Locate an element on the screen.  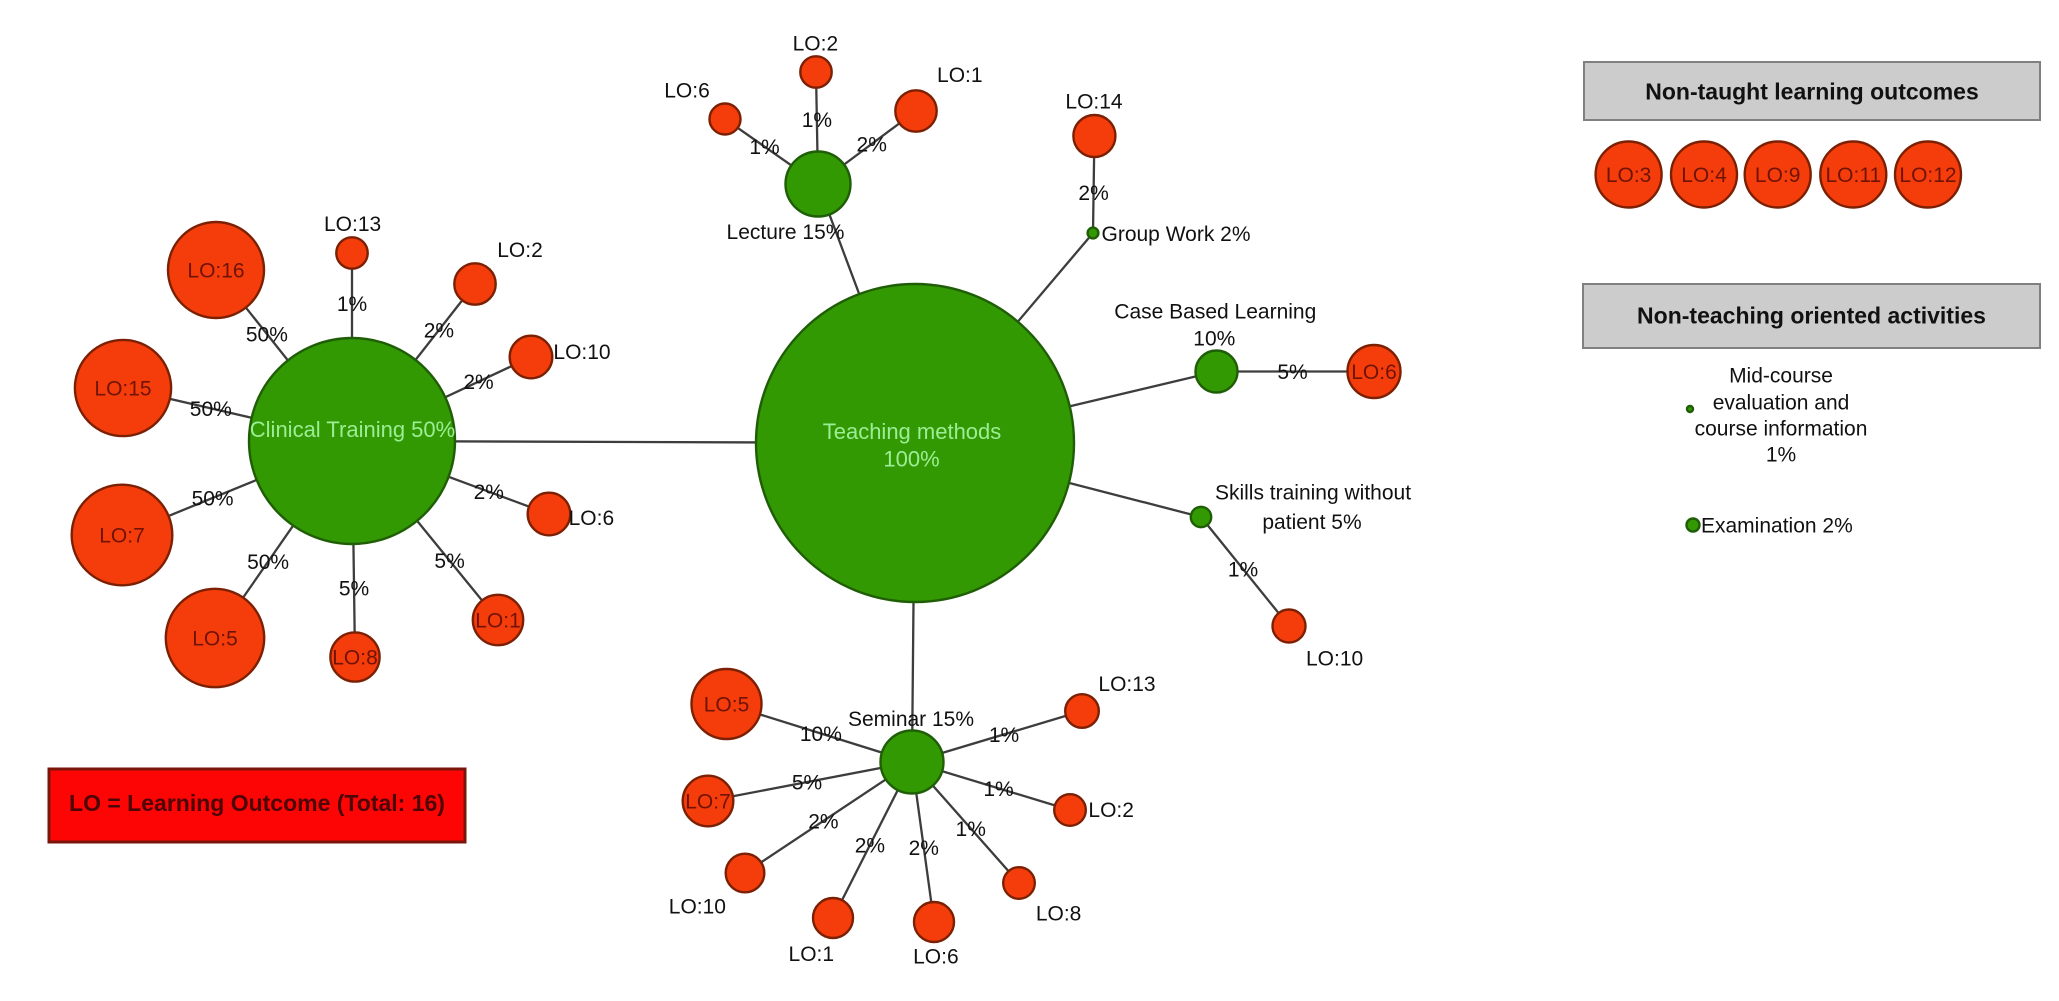
svg-text: Teaching methods is located at coordinates (912, 431).